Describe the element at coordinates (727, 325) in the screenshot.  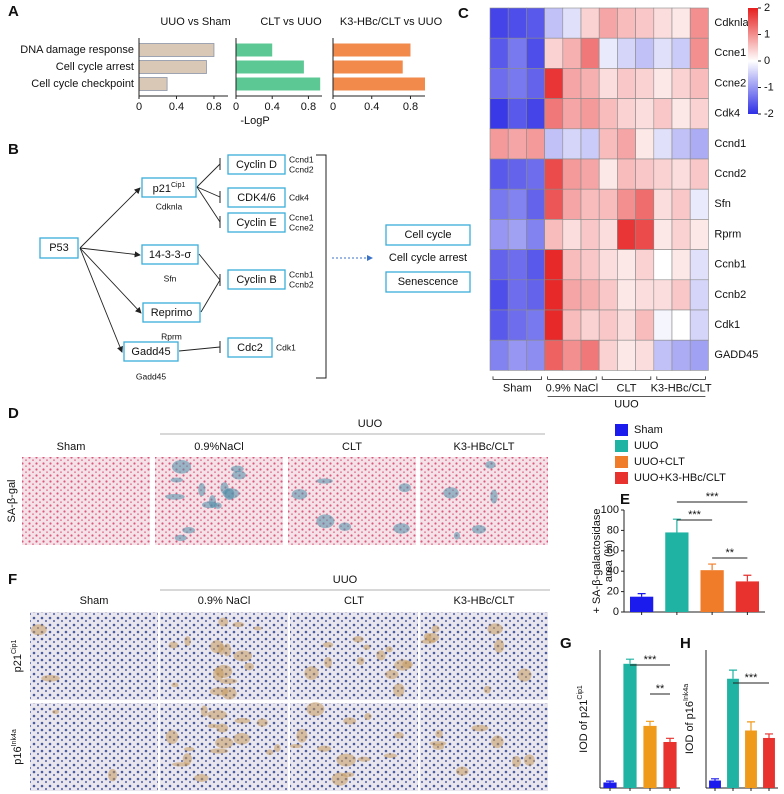
I see `row-label: Cdk1` at that location.